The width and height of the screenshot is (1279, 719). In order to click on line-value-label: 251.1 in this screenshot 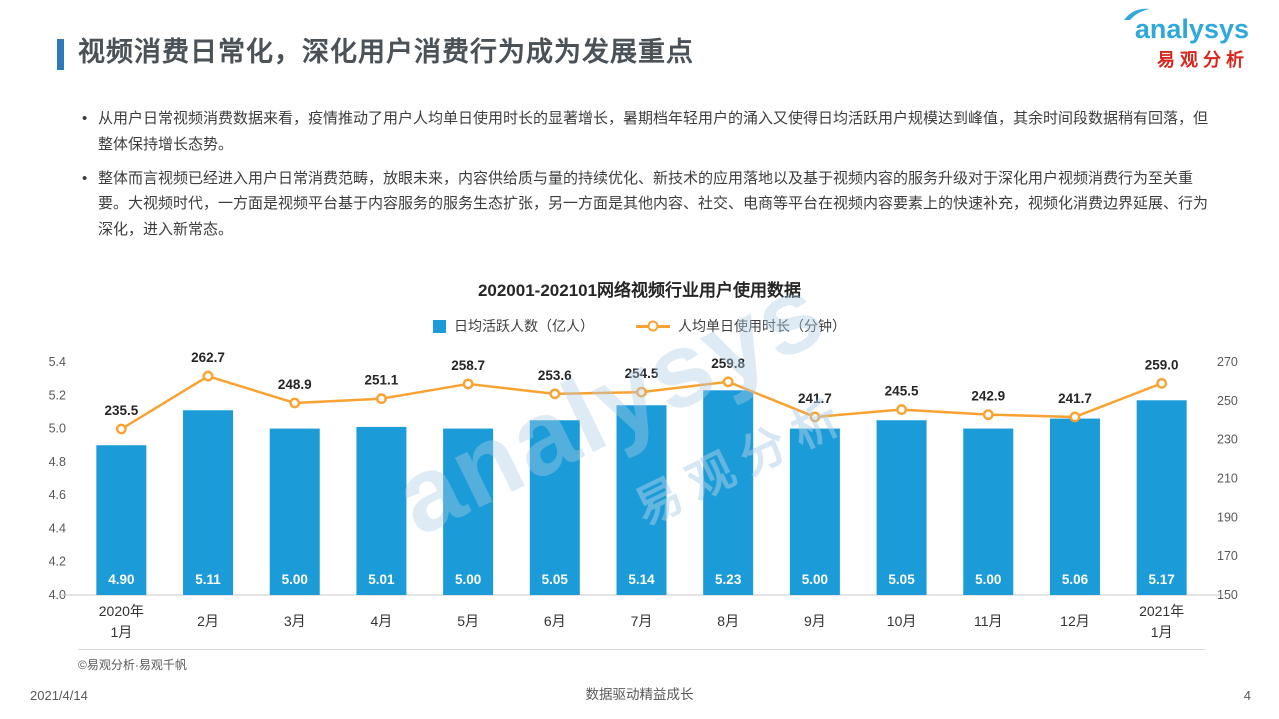, I will do `click(382, 380)`.